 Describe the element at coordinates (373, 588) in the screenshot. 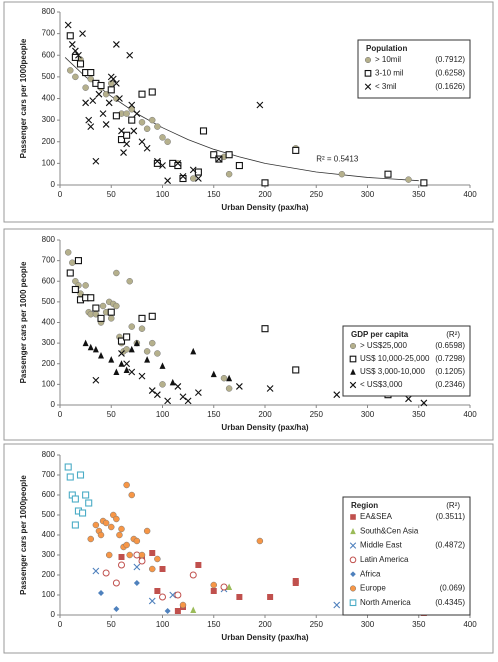

I see `legend-label: Europe` at that location.